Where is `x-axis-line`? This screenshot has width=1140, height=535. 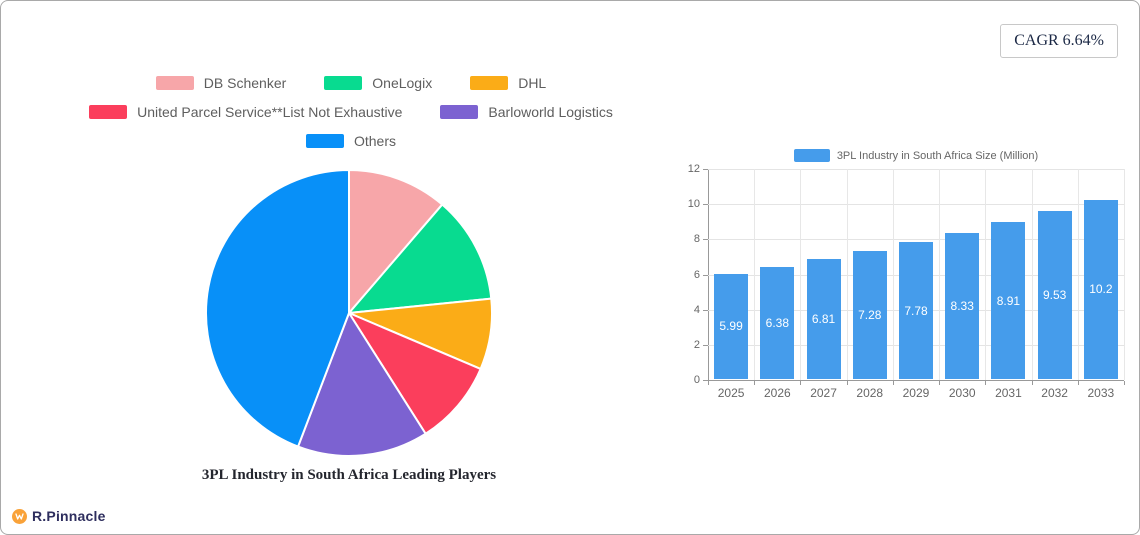 x-axis-line is located at coordinates (916, 380).